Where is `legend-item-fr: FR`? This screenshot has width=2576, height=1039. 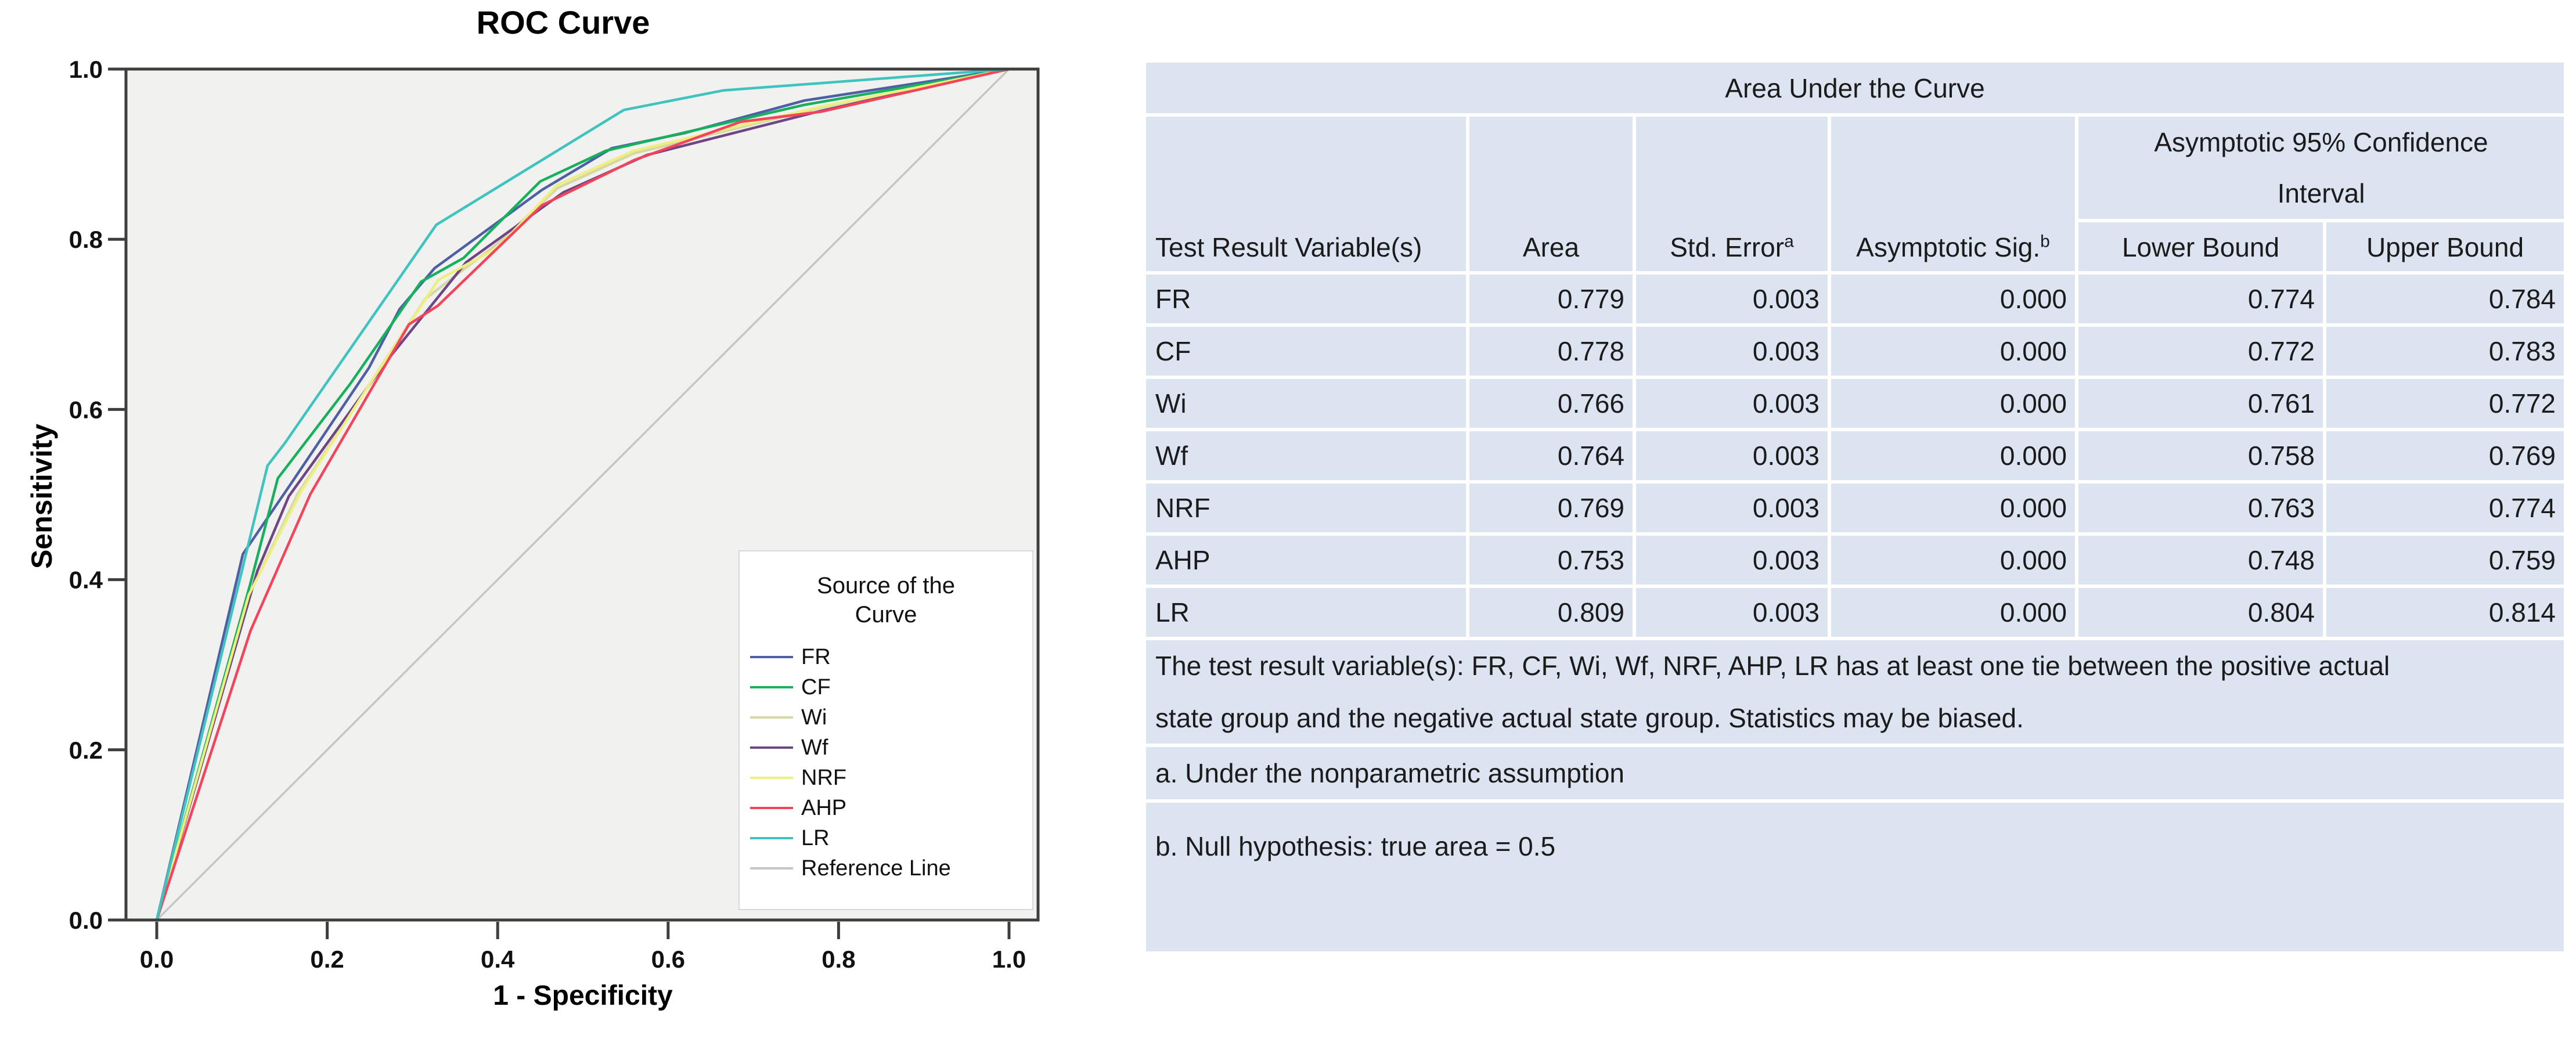 legend-item-fr: FR is located at coordinates (886, 657).